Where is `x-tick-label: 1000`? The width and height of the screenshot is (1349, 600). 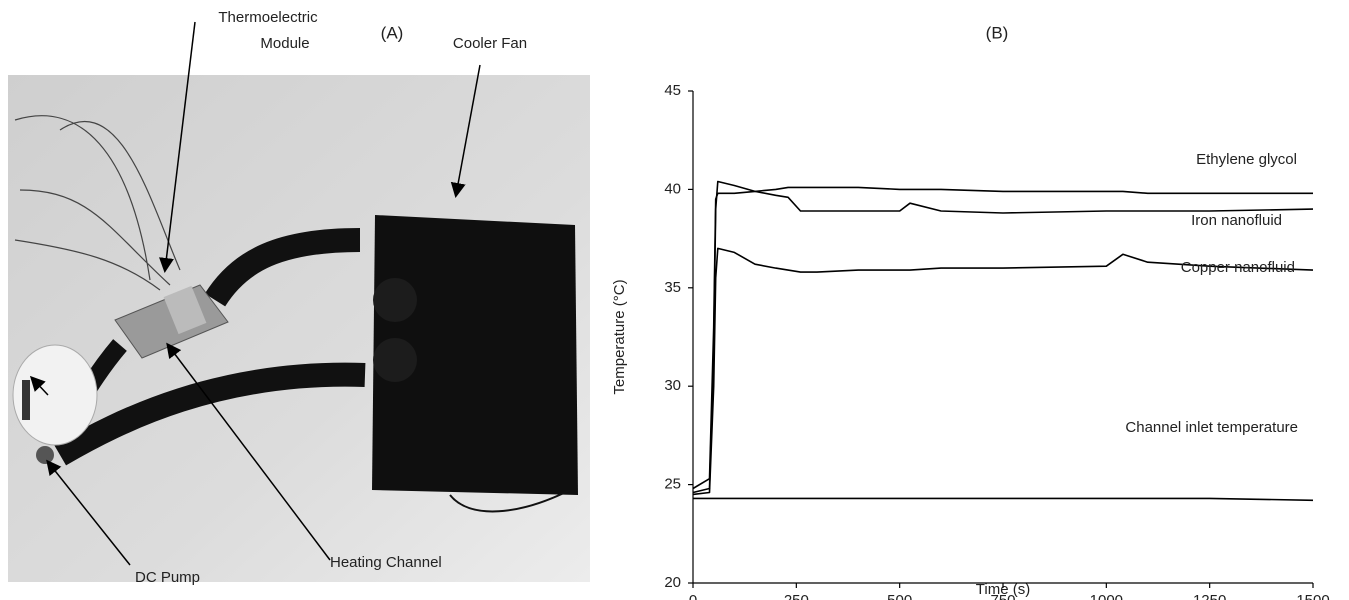
x-tick-label: 1000 is located at coordinates (1106, 596).